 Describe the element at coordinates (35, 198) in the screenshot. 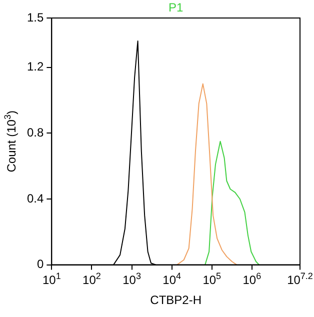

I see `y-tick-label: 0.4` at that location.